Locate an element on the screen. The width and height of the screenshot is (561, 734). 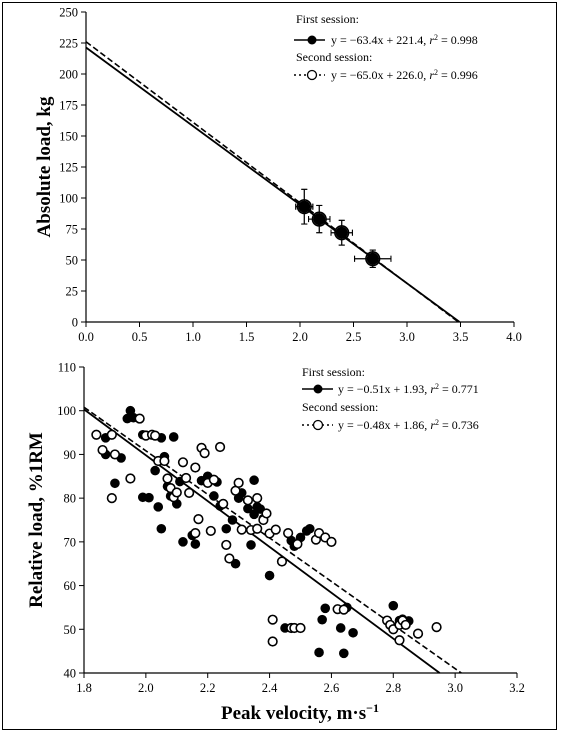
chart2-y-tick-label: 70 is located at coordinates (70, 542).